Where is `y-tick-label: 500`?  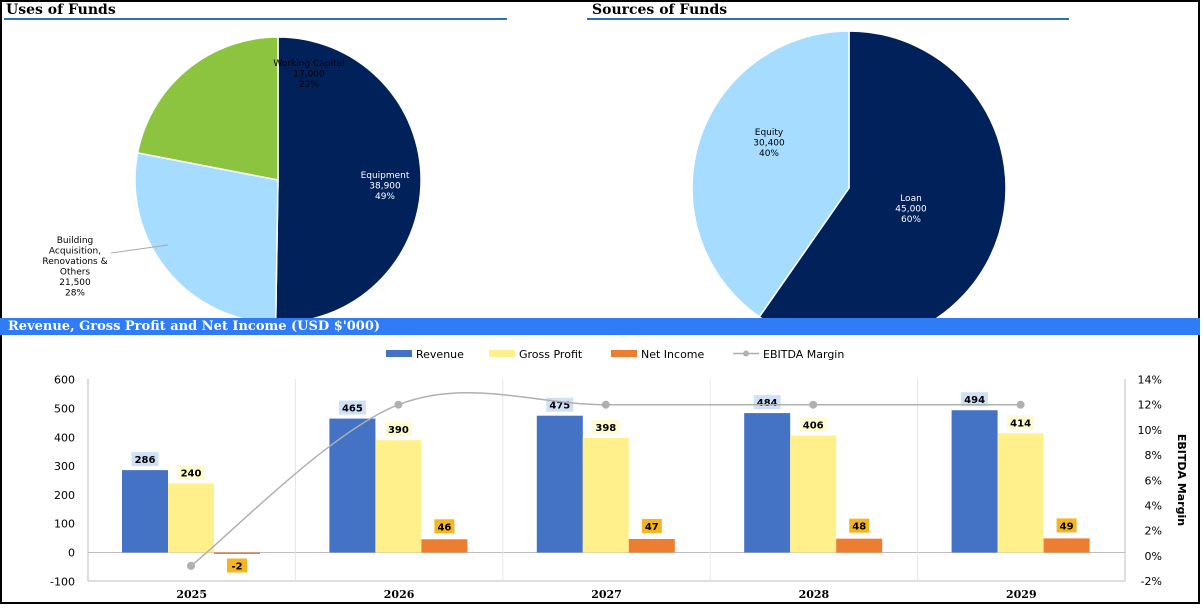
y-tick-label: 500 is located at coordinates (64, 409).